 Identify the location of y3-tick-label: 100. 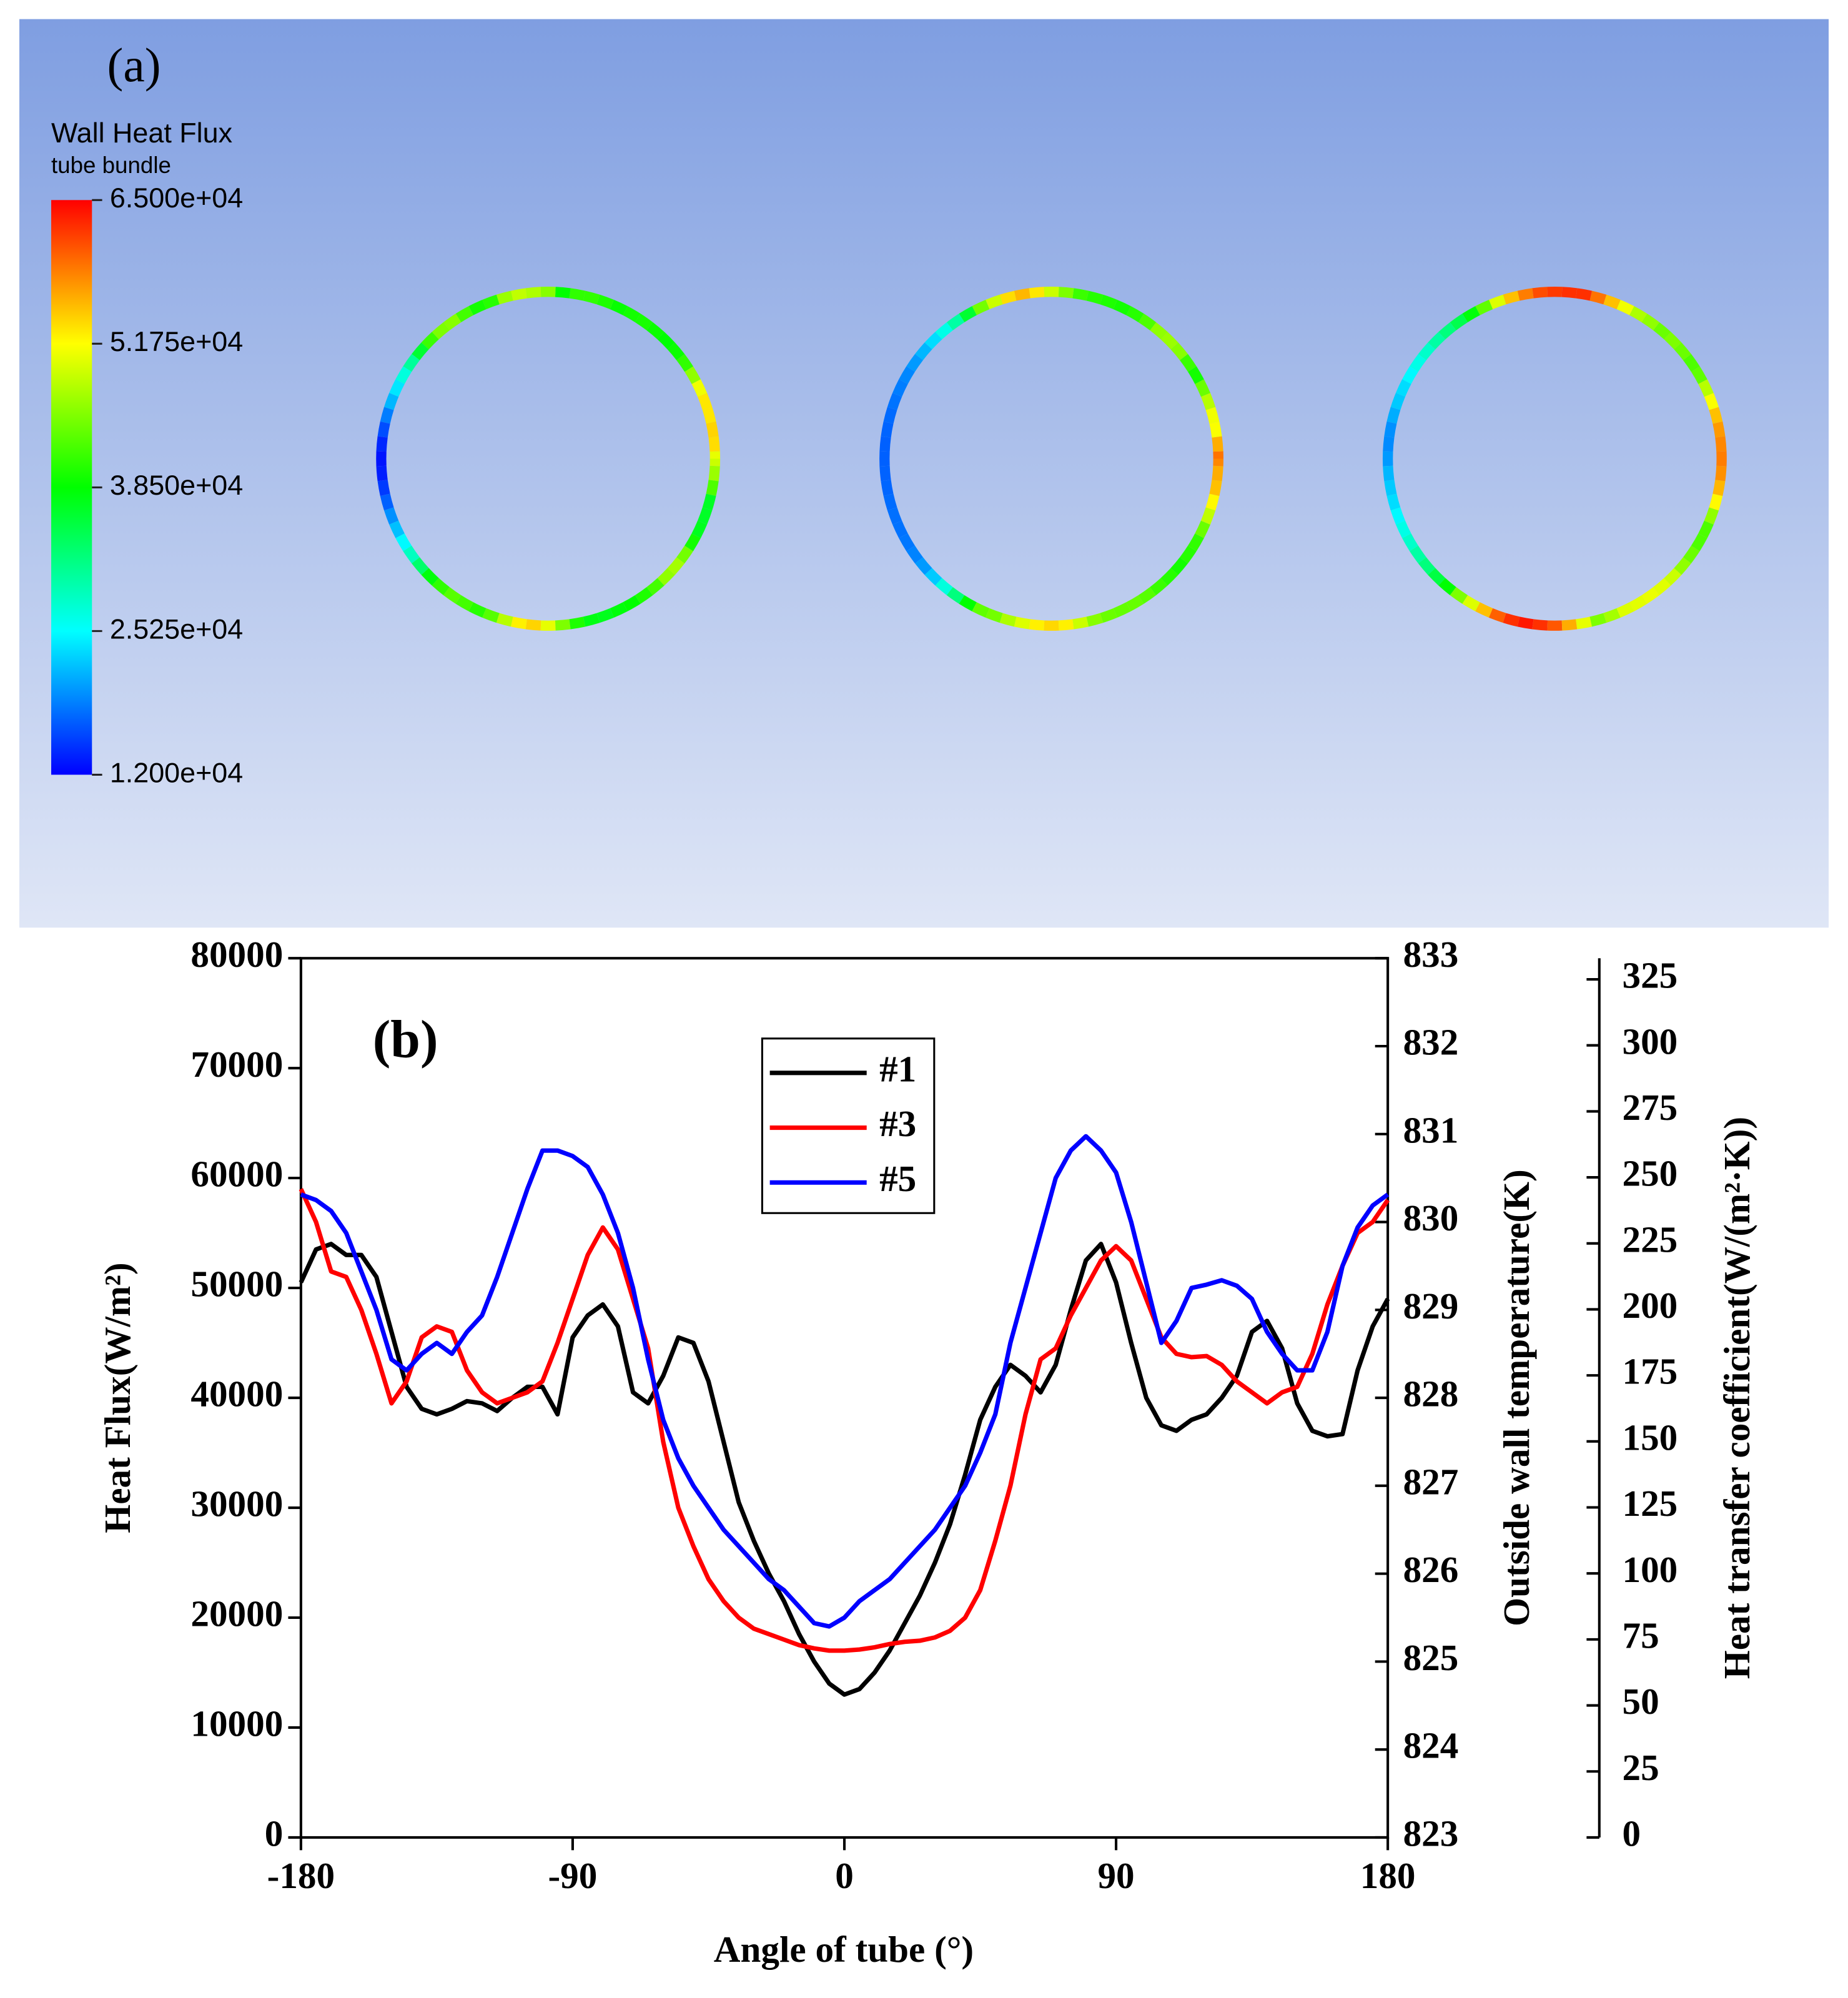
(1651, 1570).